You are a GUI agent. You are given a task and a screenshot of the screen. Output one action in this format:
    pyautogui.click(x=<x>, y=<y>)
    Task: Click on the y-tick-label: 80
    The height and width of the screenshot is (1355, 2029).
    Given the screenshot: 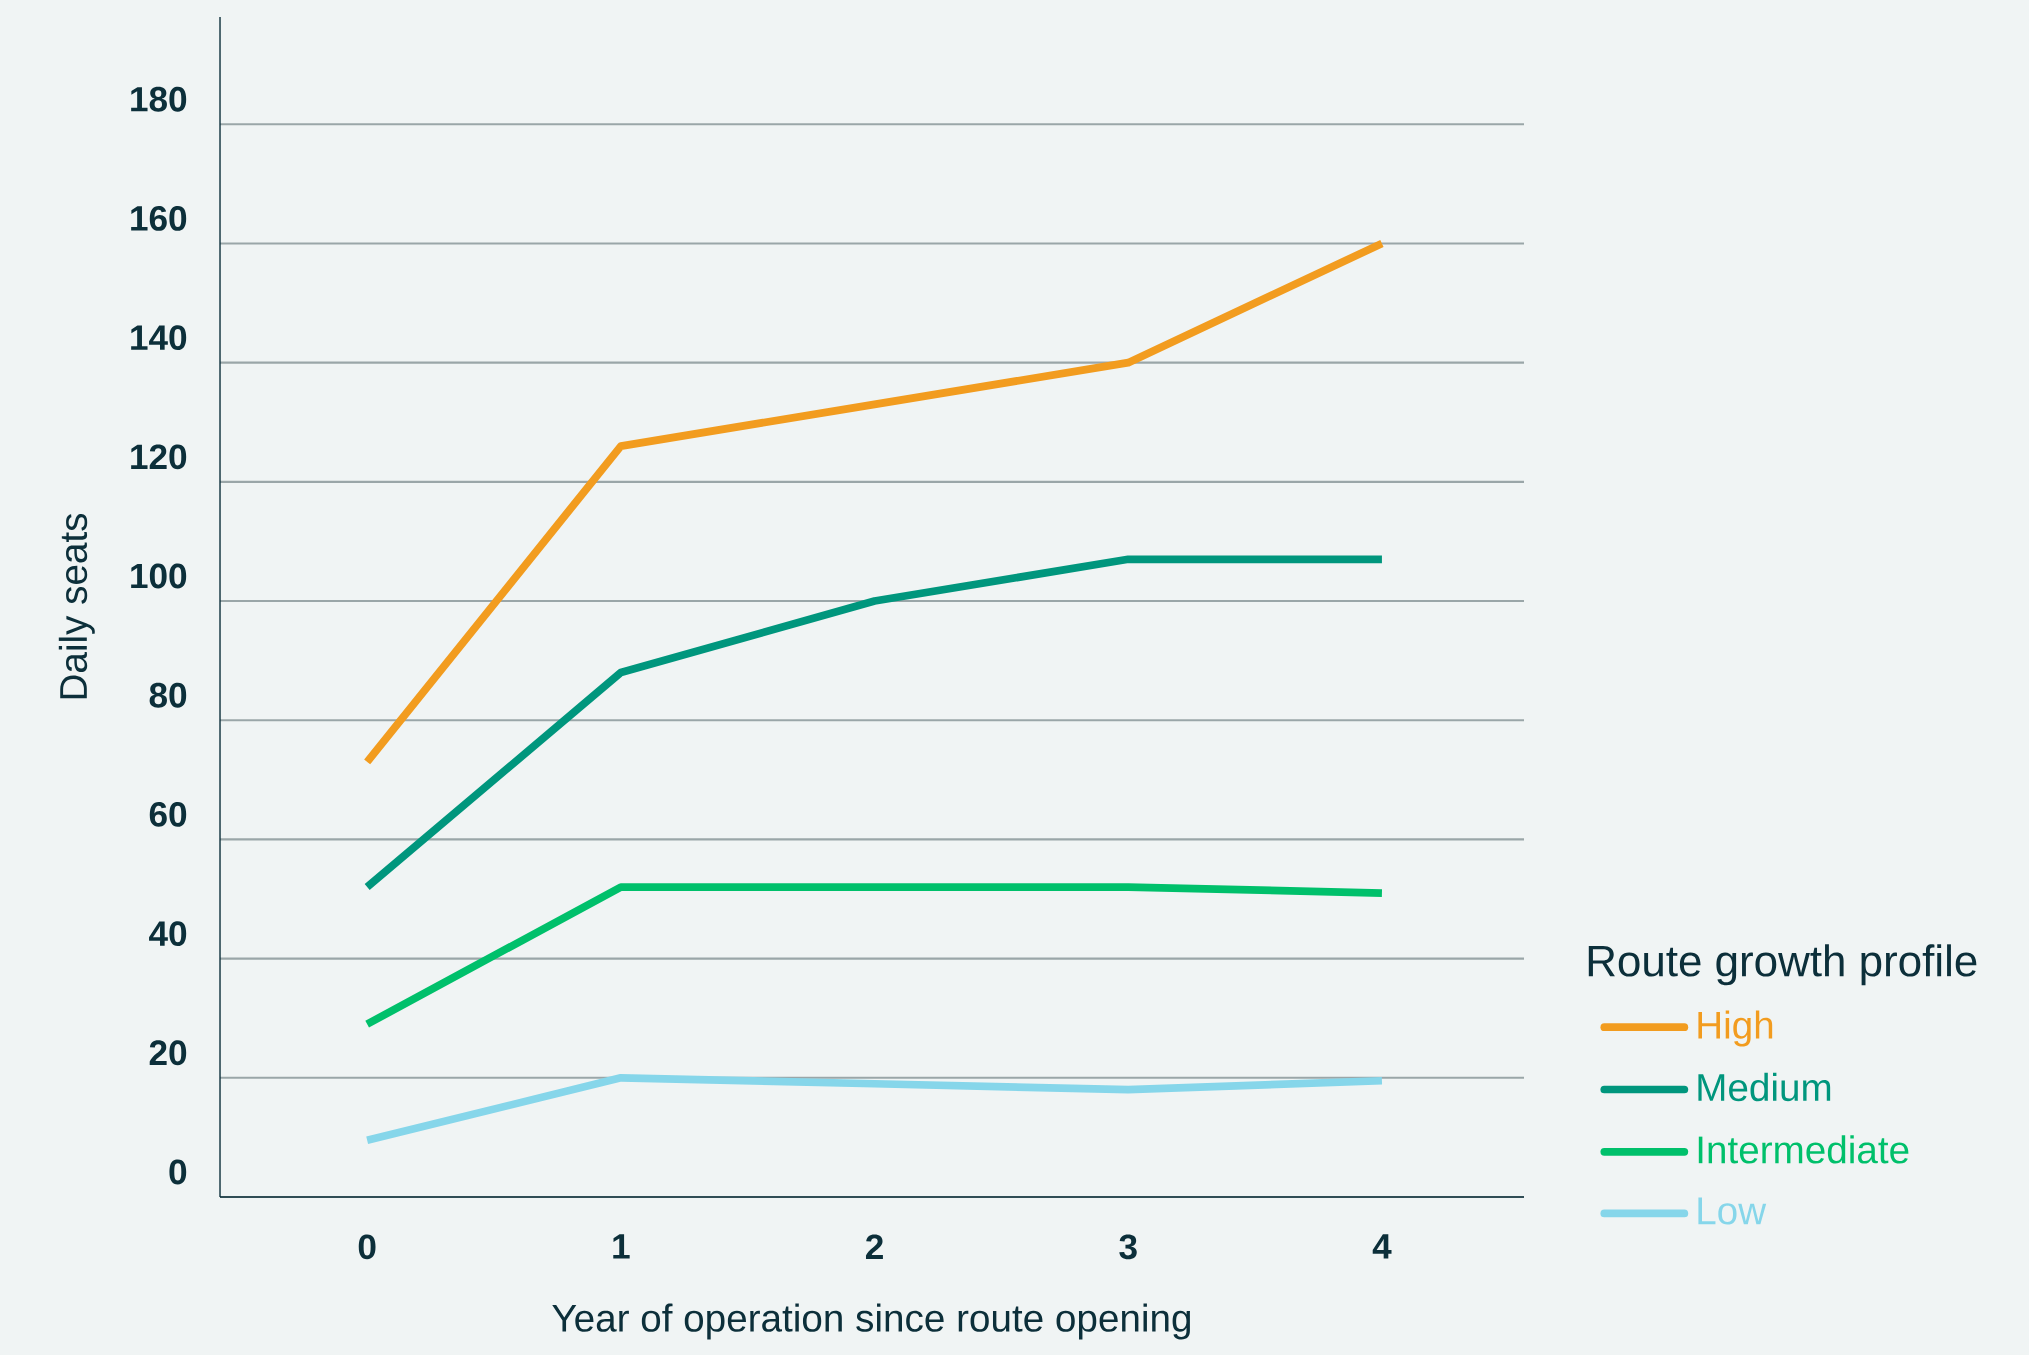 What is the action you would take?
    pyautogui.click(x=168, y=695)
    